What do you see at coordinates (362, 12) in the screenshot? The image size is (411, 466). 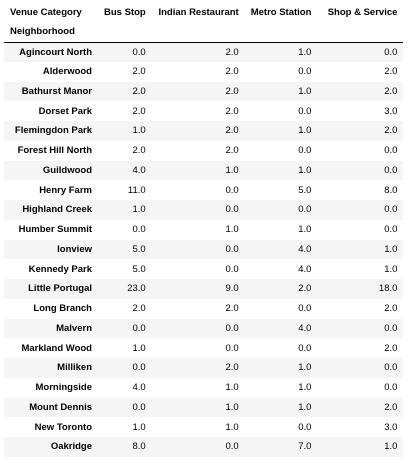 I see `column-header-shop-and-service: Shop & Service` at bounding box center [362, 12].